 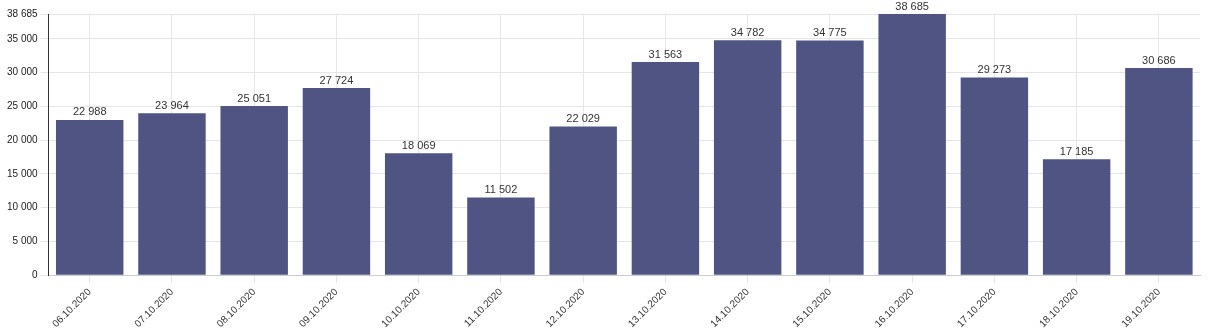 I want to click on data-label: 18 069, so click(x=418, y=144).